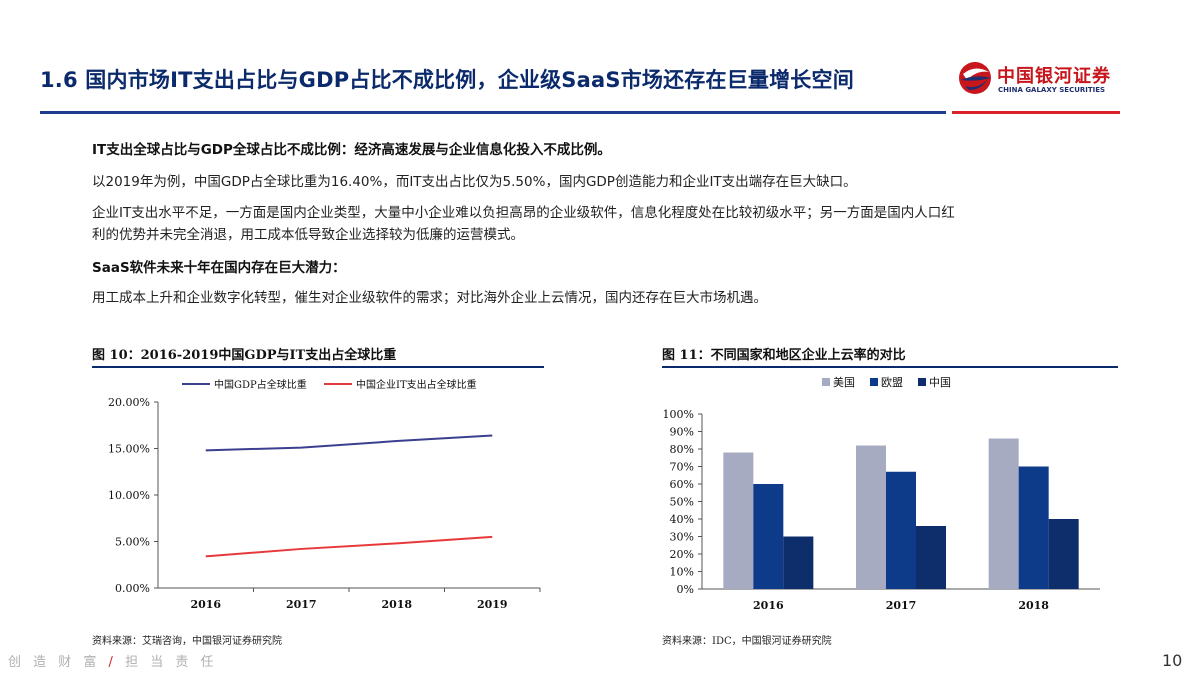 This screenshot has width=1200, height=675. What do you see at coordinates (890, 367) in the screenshot?
I see `figure-11-rule` at bounding box center [890, 367].